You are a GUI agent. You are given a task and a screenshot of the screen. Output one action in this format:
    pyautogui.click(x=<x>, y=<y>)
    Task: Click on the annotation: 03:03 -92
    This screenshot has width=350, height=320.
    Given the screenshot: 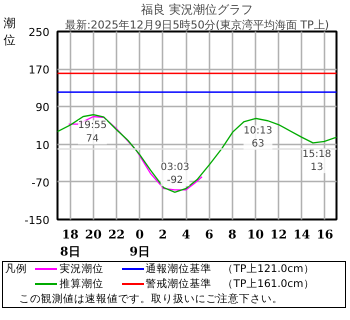 What is the action you would take?
    pyautogui.click(x=175, y=174)
    